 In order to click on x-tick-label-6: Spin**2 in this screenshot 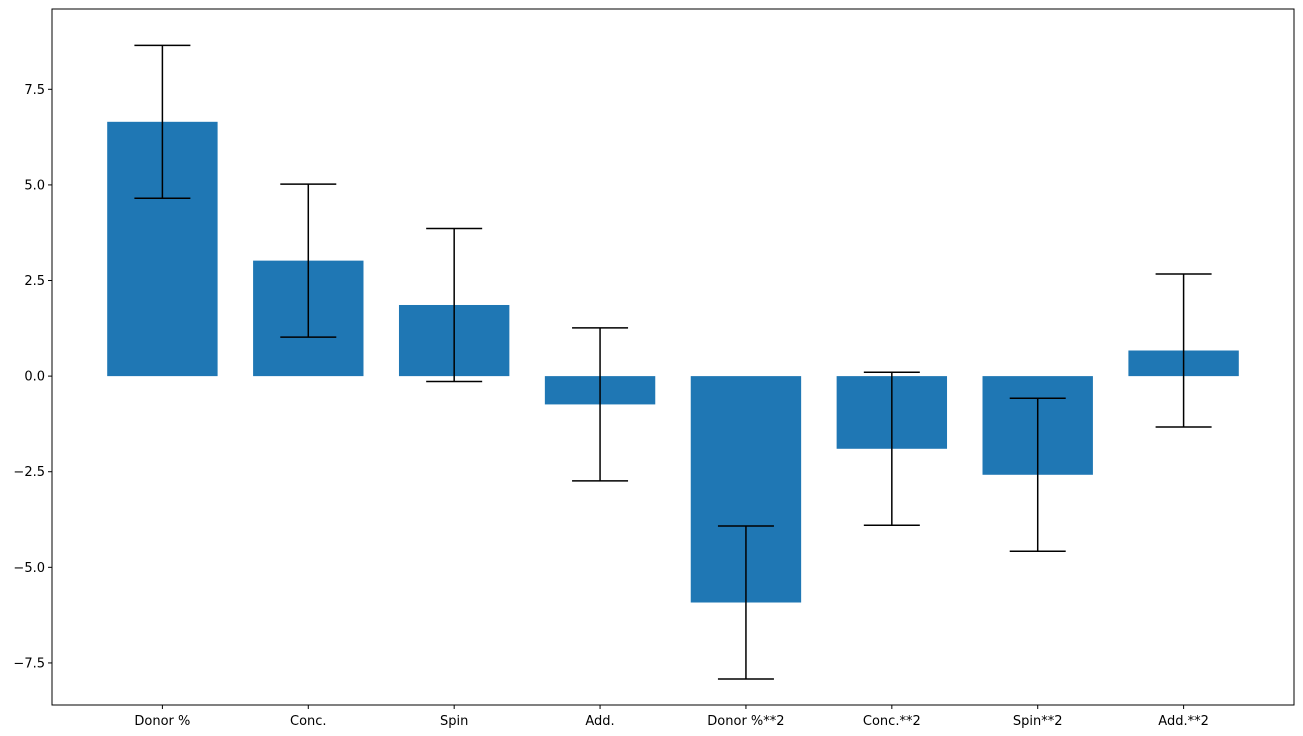, I will do `click(1038, 721)`.